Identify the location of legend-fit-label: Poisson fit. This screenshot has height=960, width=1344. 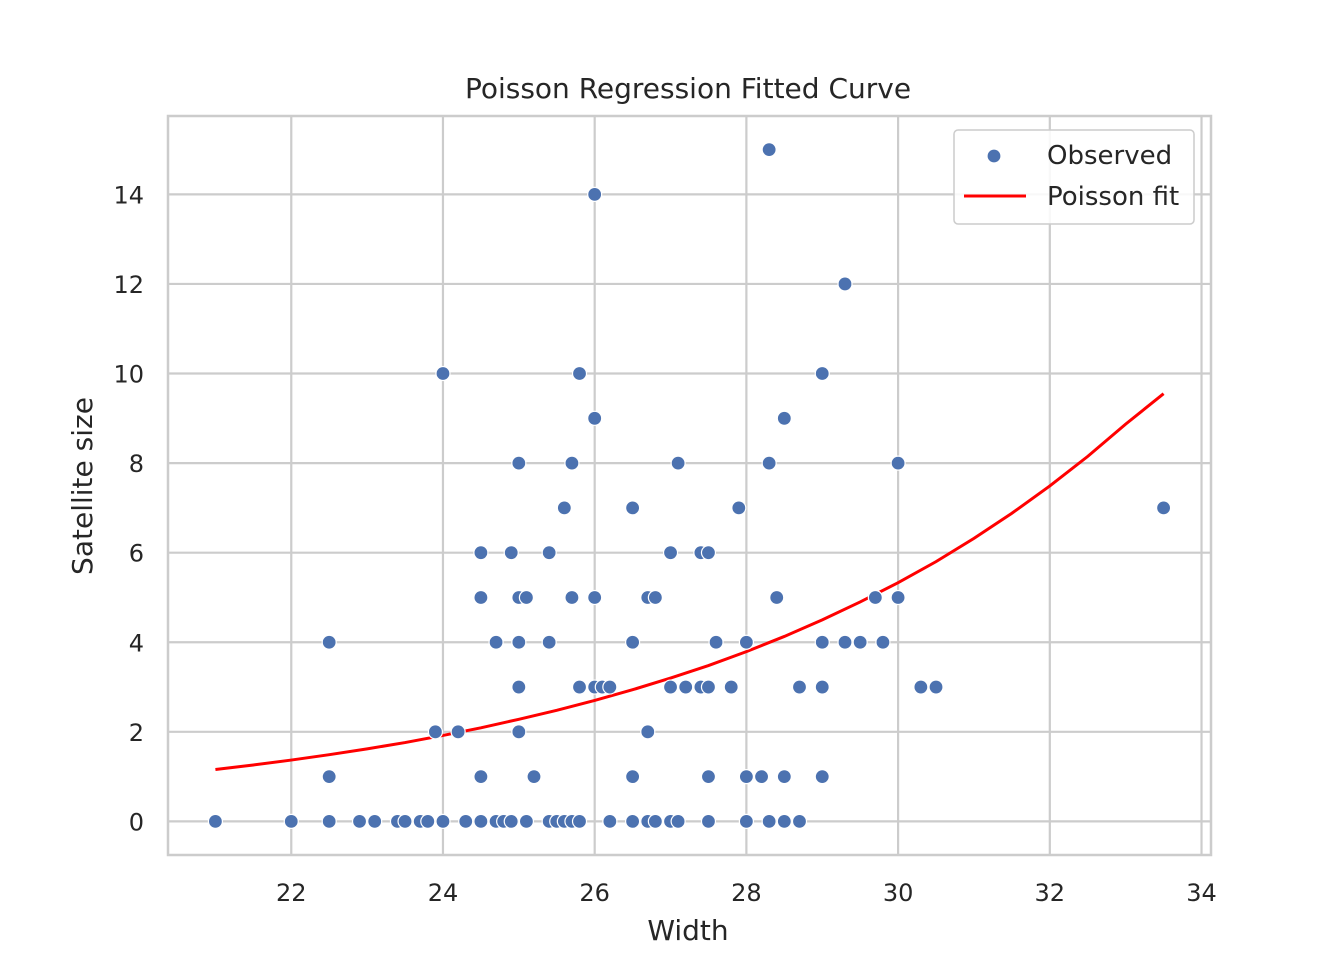
(1113, 197).